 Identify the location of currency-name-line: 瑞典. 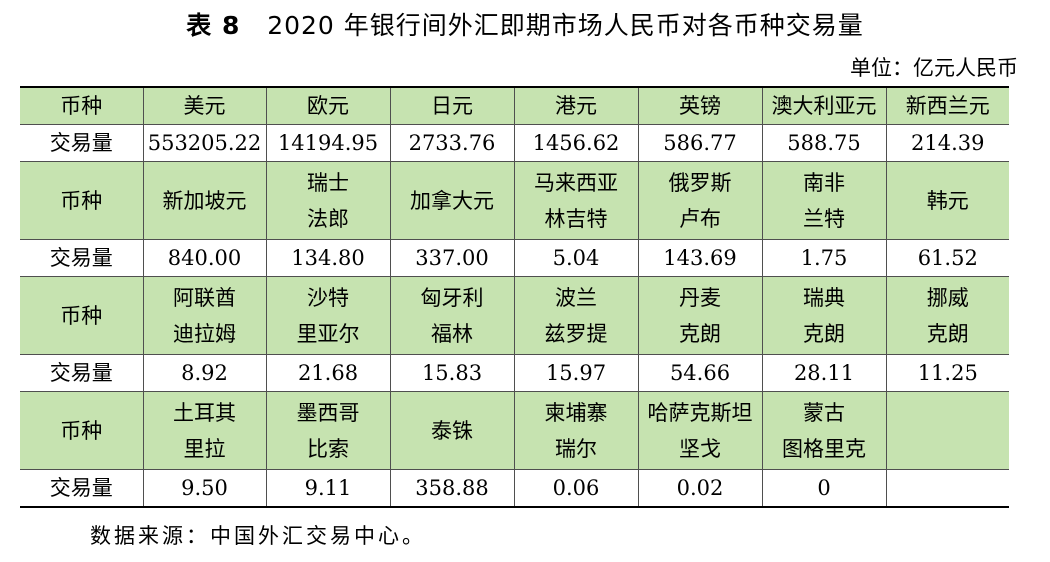
(824, 297).